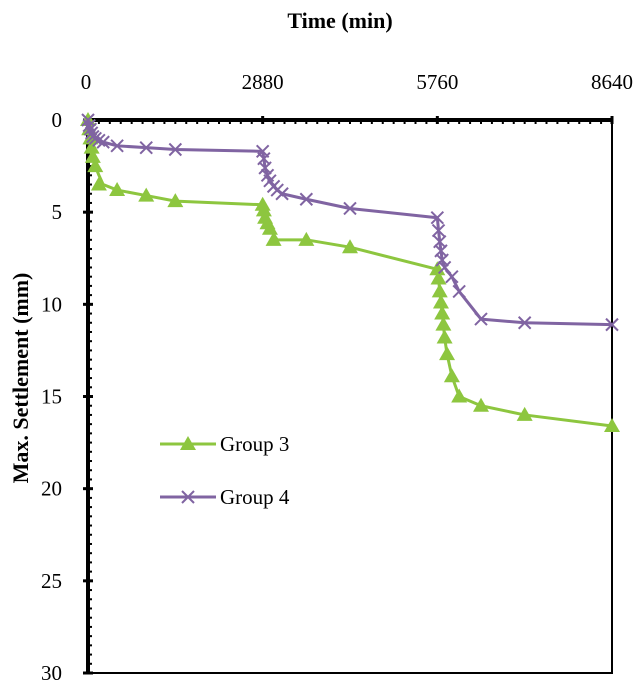  What do you see at coordinates (103, 142) in the screenshot?
I see `series-point-group-4-7-b` at bounding box center [103, 142].